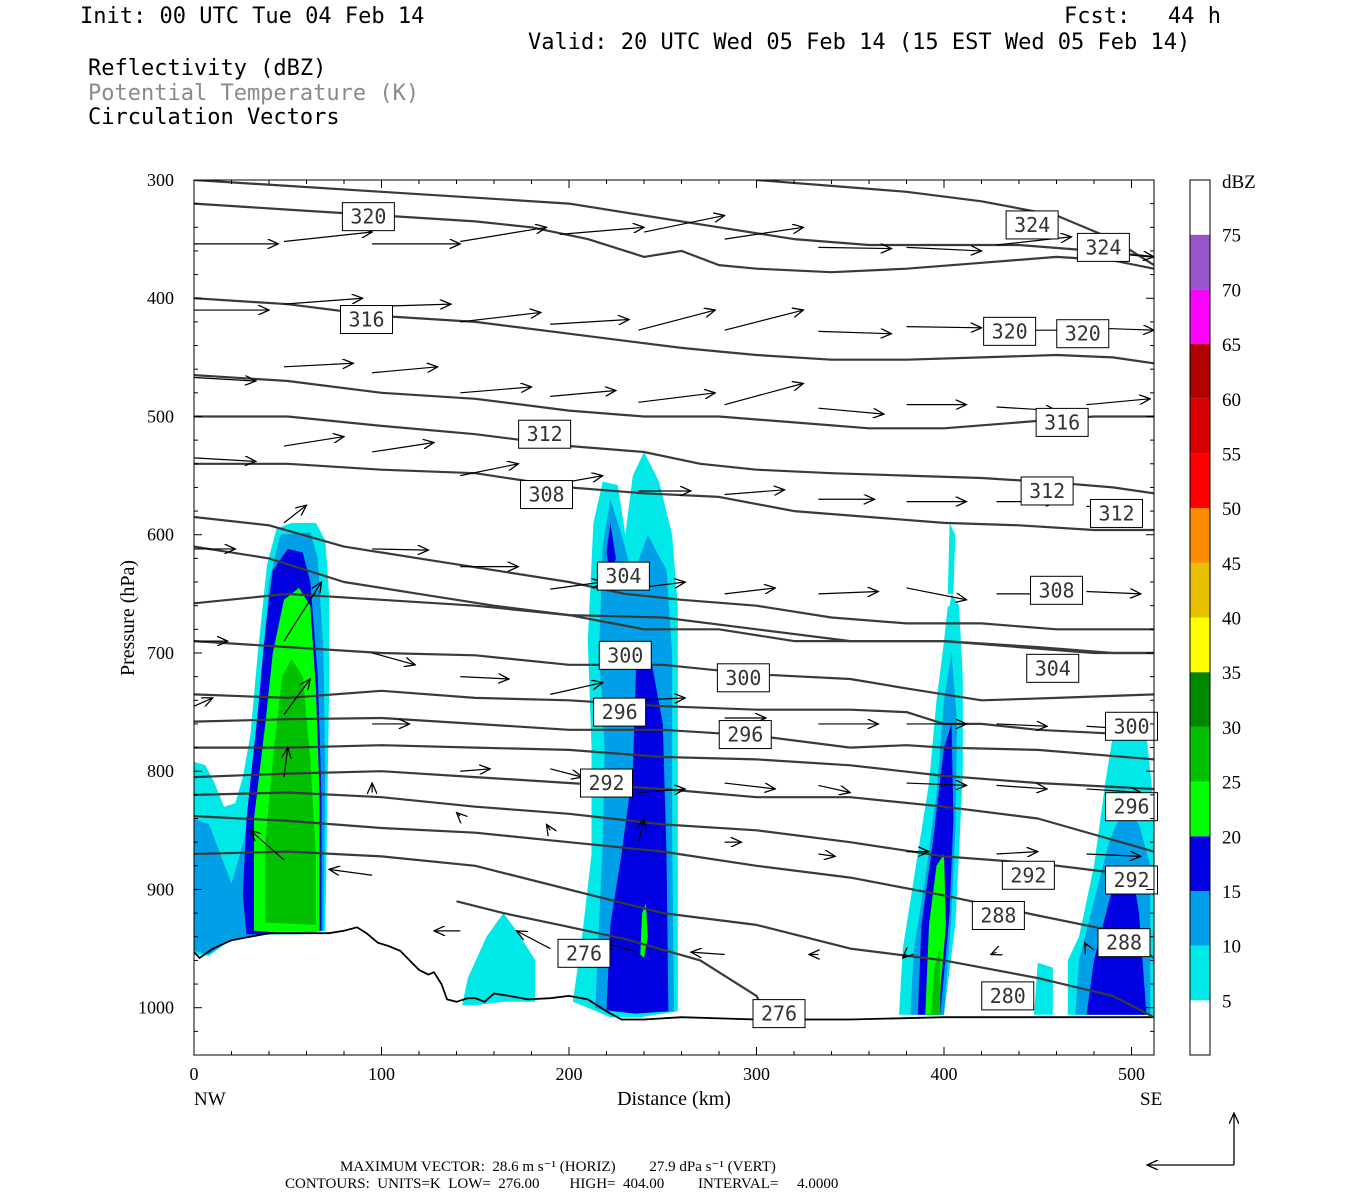  What do you see at coordinates (674, 1099) in the screenshot?
I see `x-axis-label: Distance (km)` at bounding box center [674, 1099].